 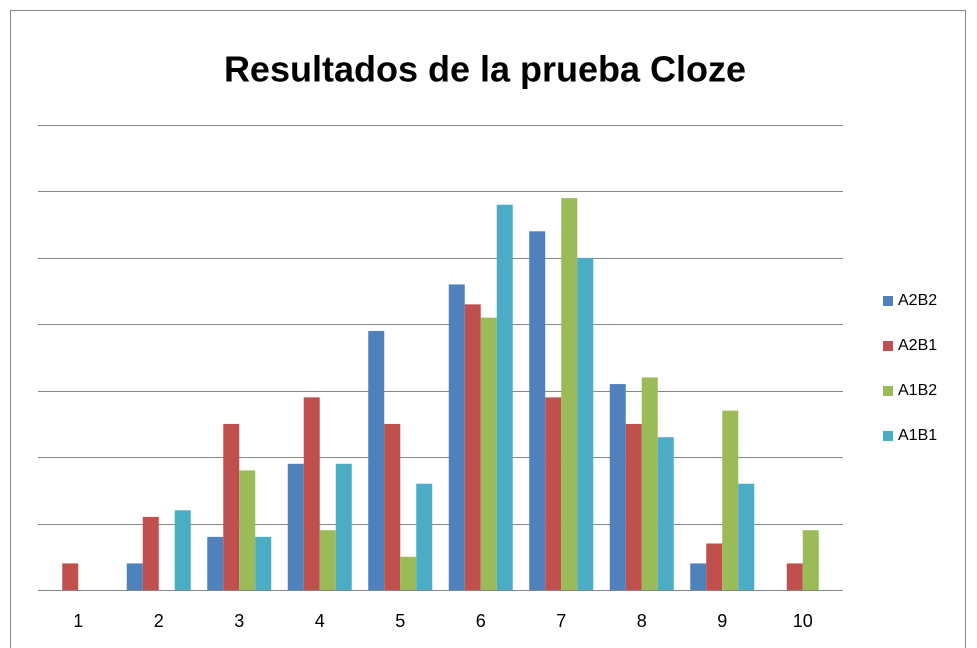 I want to click on x-tick-label: 5, so click(x=400, y=621).